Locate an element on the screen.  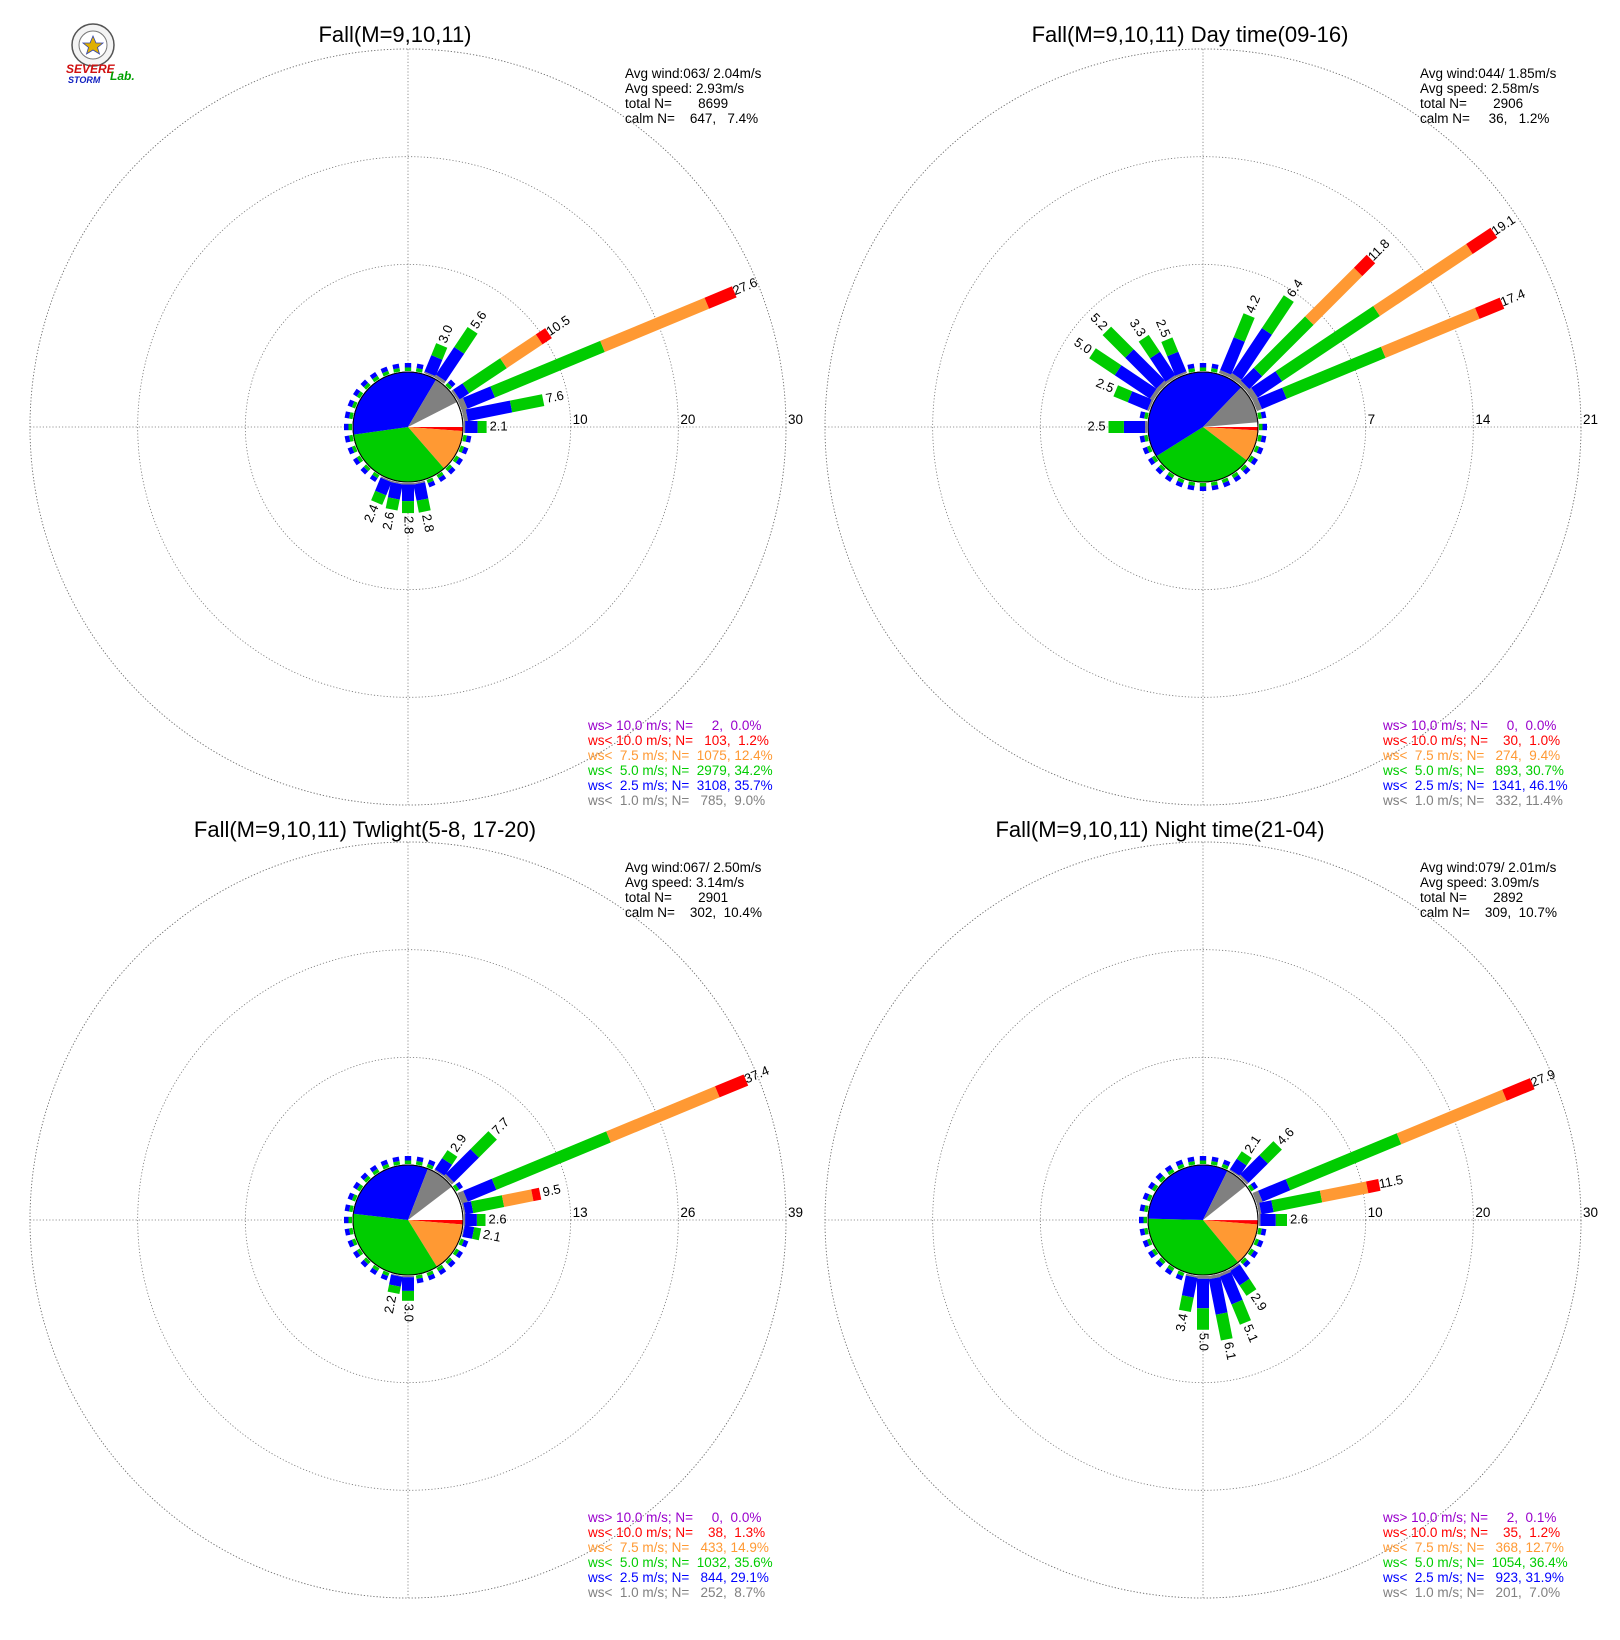
ring-tick-label: 26 is located at coordinates (687, 1212).